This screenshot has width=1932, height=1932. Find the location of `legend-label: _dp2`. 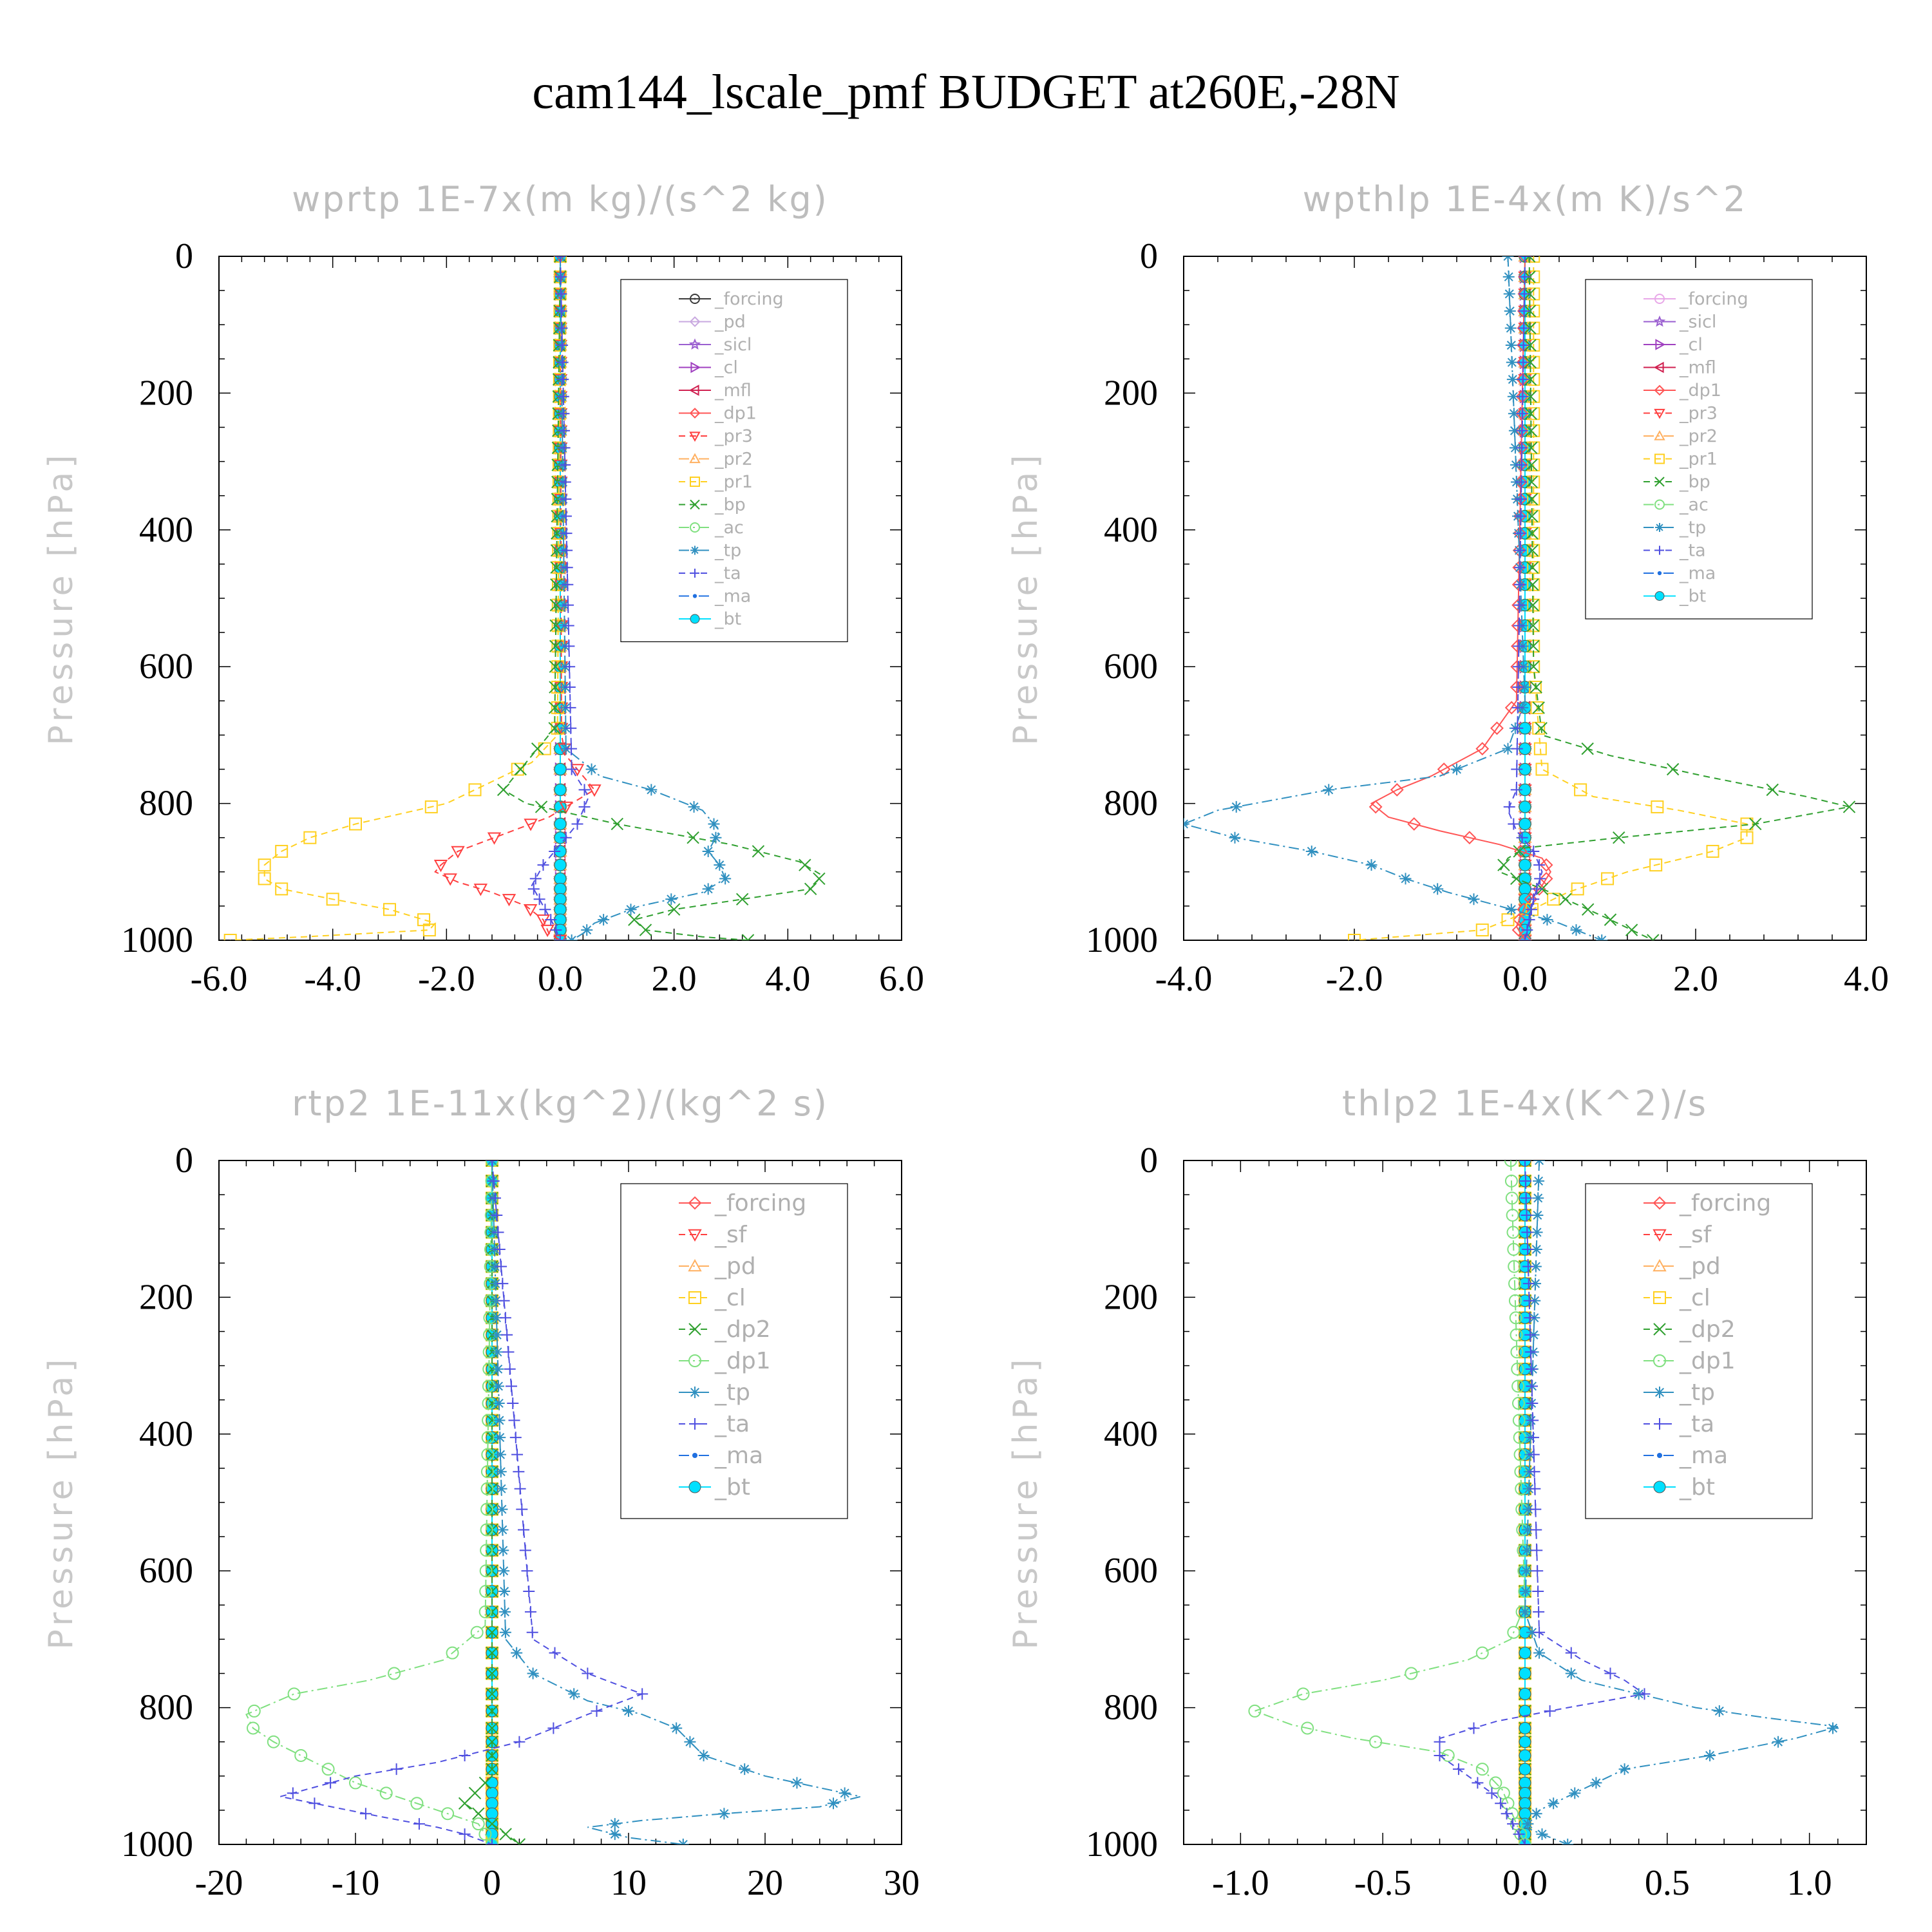

legend-label: _dp2 is located at coordinates (743, 1329).